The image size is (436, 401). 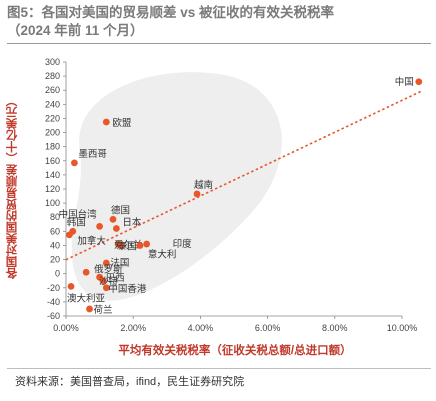 What do you see at coordinates (335, 328) in the screenshot?
I see `x-tick-label: 8.00%` at bounding box center [335, 328].